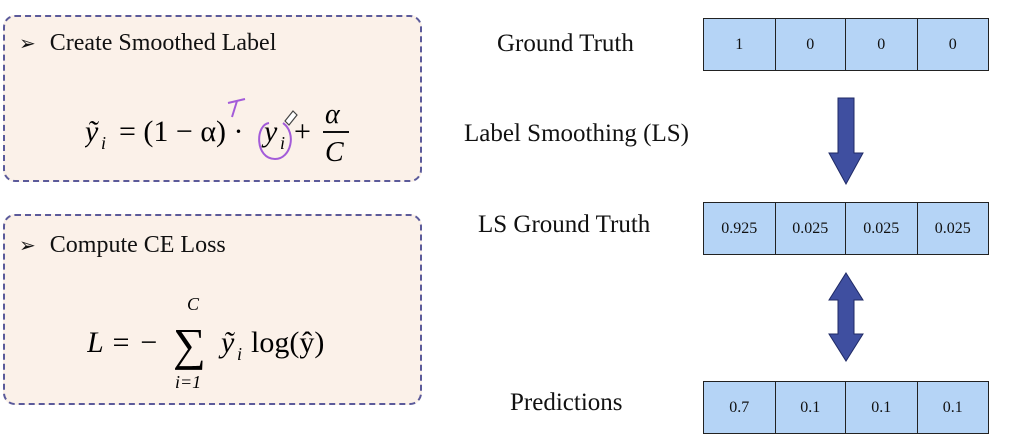 This screenshot has height=444, width=1011. I want to click on predictions-label: Predictions, so click(566, 402).